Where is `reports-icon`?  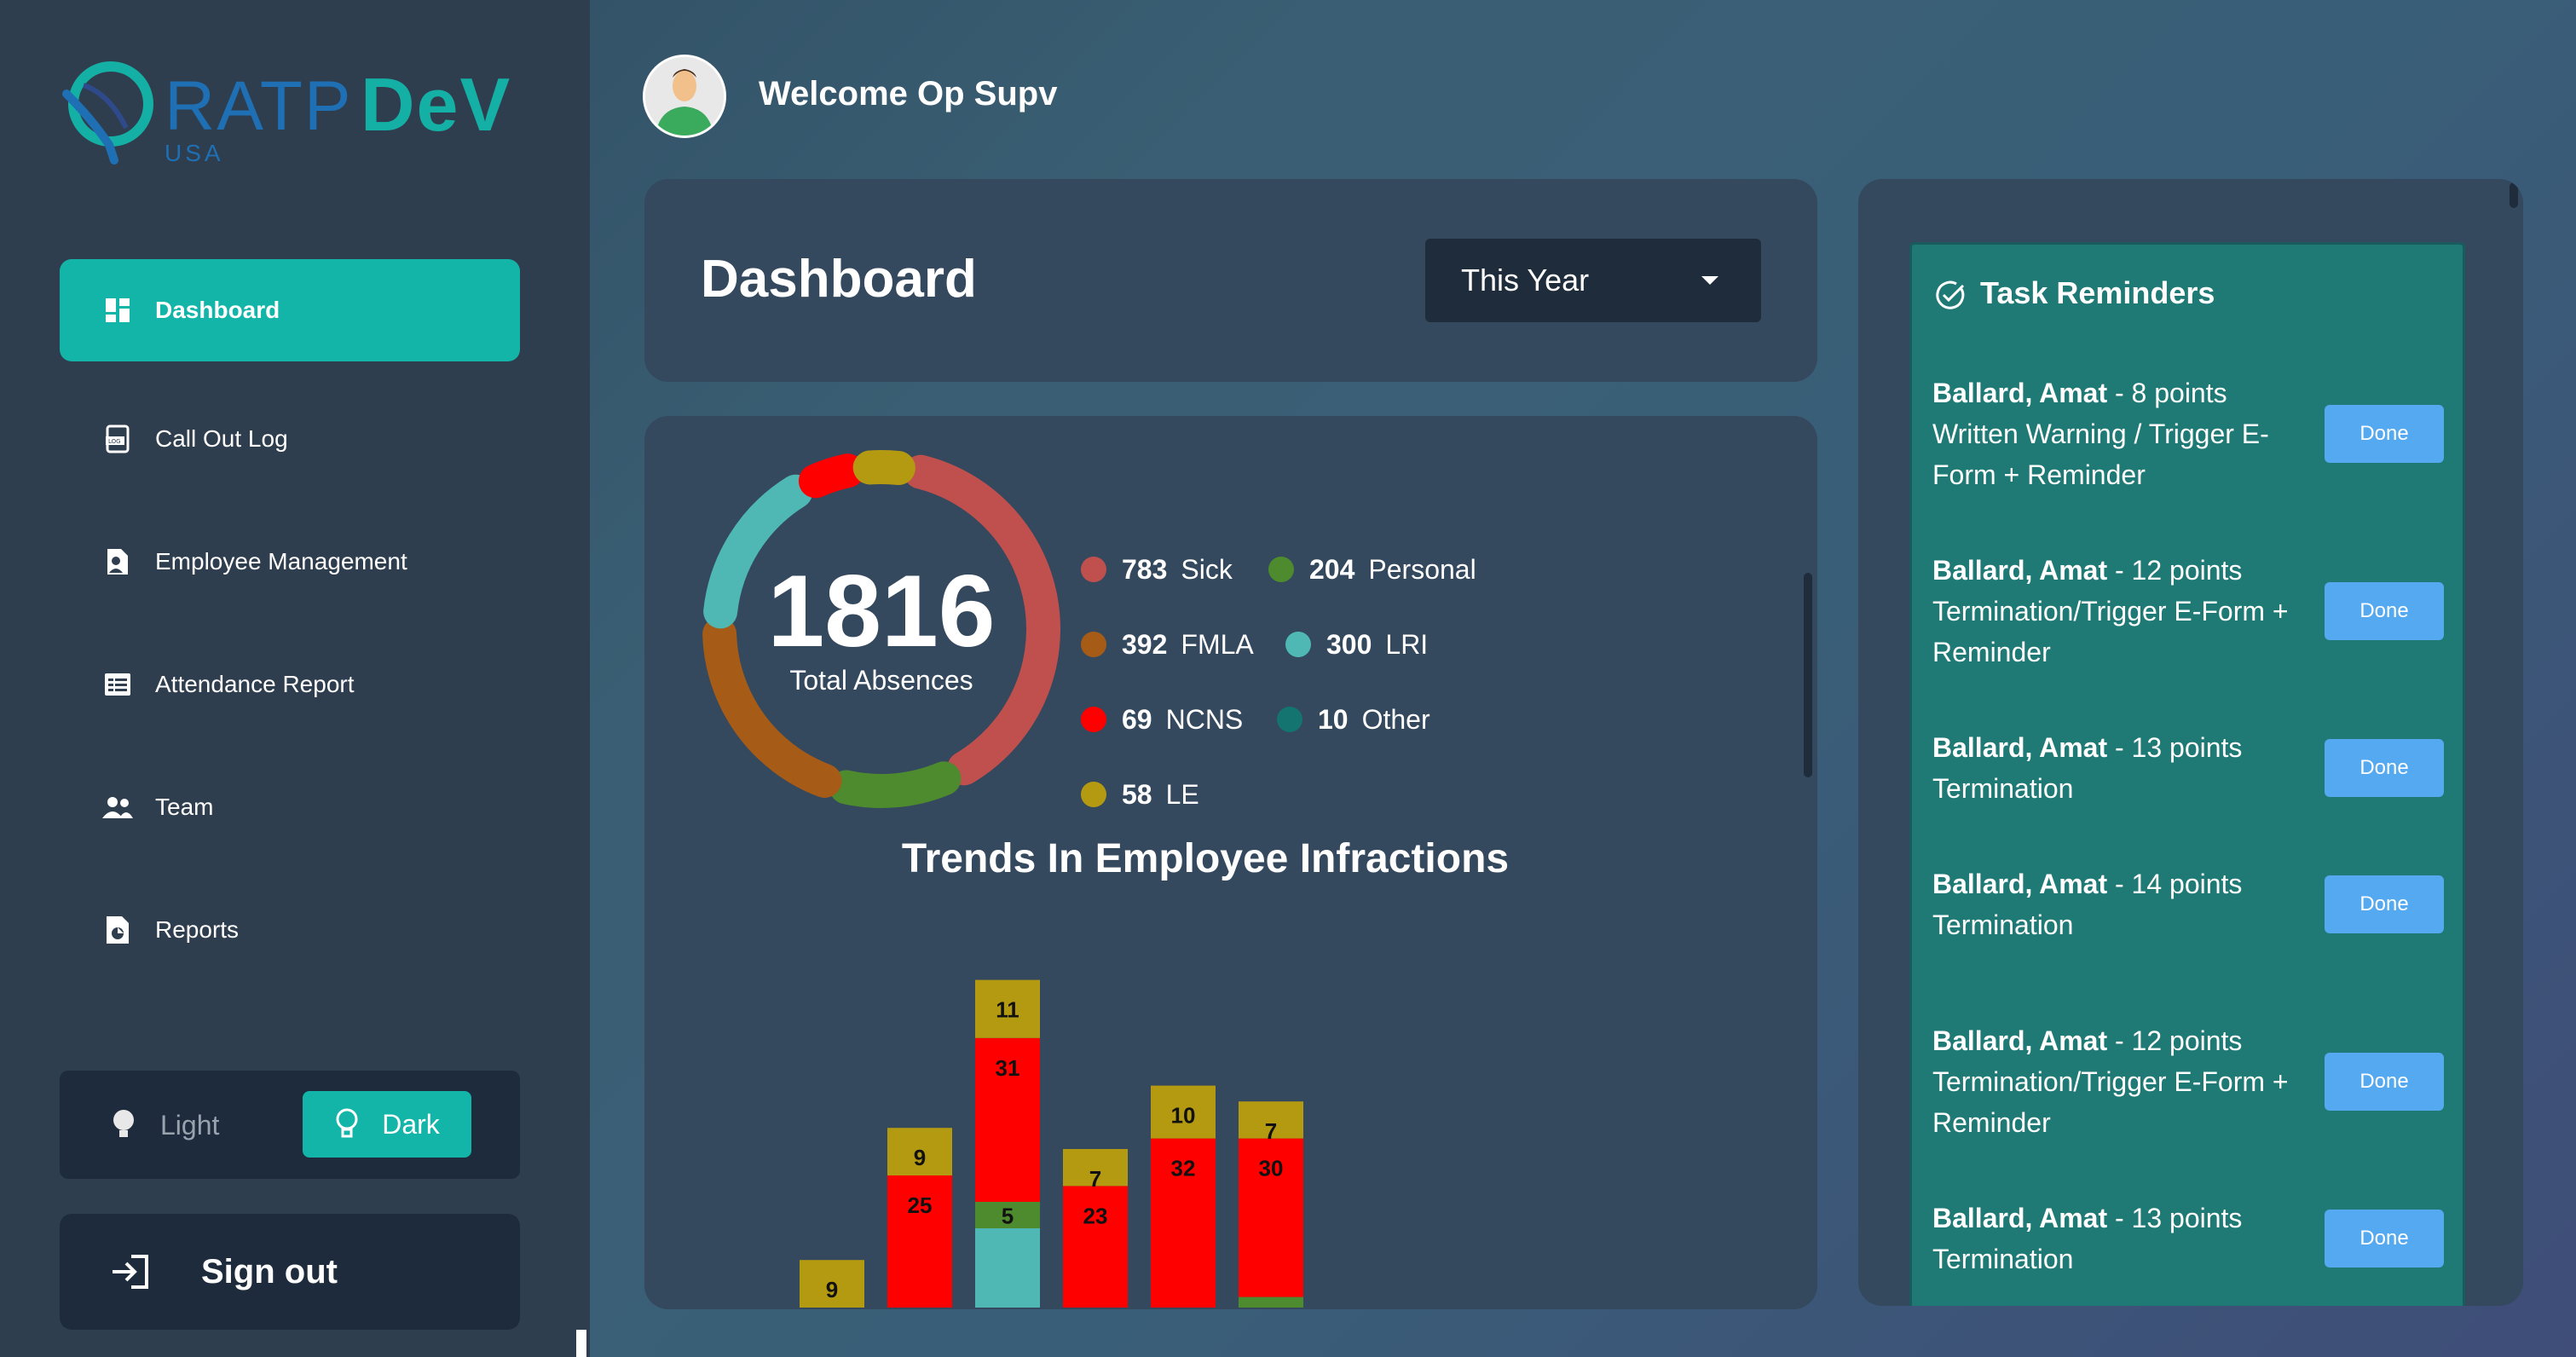 reports-icon is located at coordinates (117, 930).